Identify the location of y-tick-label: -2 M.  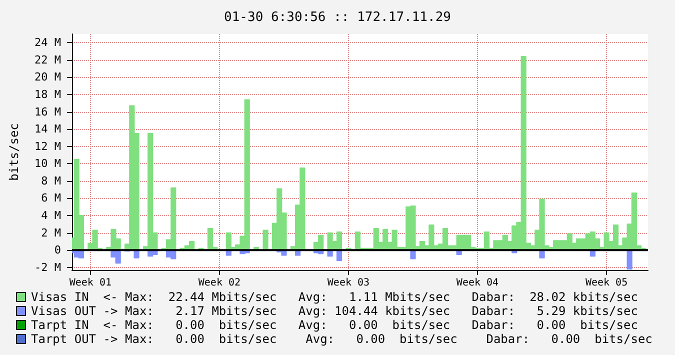
(48, 267).